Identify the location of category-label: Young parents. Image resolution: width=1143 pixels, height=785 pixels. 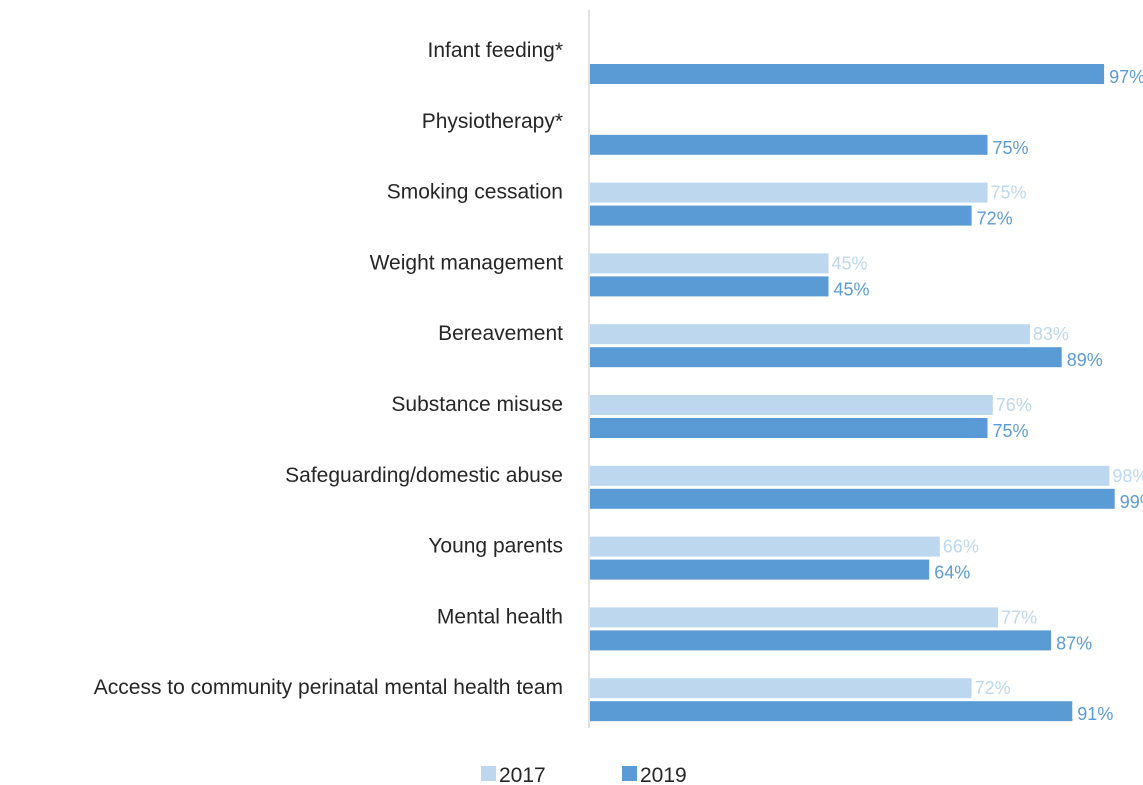
(495, 546).